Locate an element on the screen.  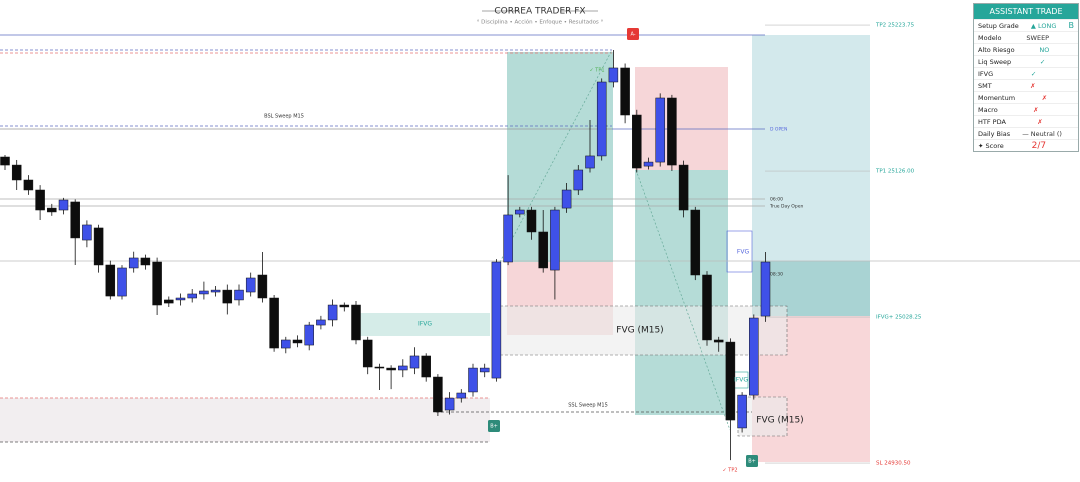
annotation: A- is located at coordinates (632, 35).